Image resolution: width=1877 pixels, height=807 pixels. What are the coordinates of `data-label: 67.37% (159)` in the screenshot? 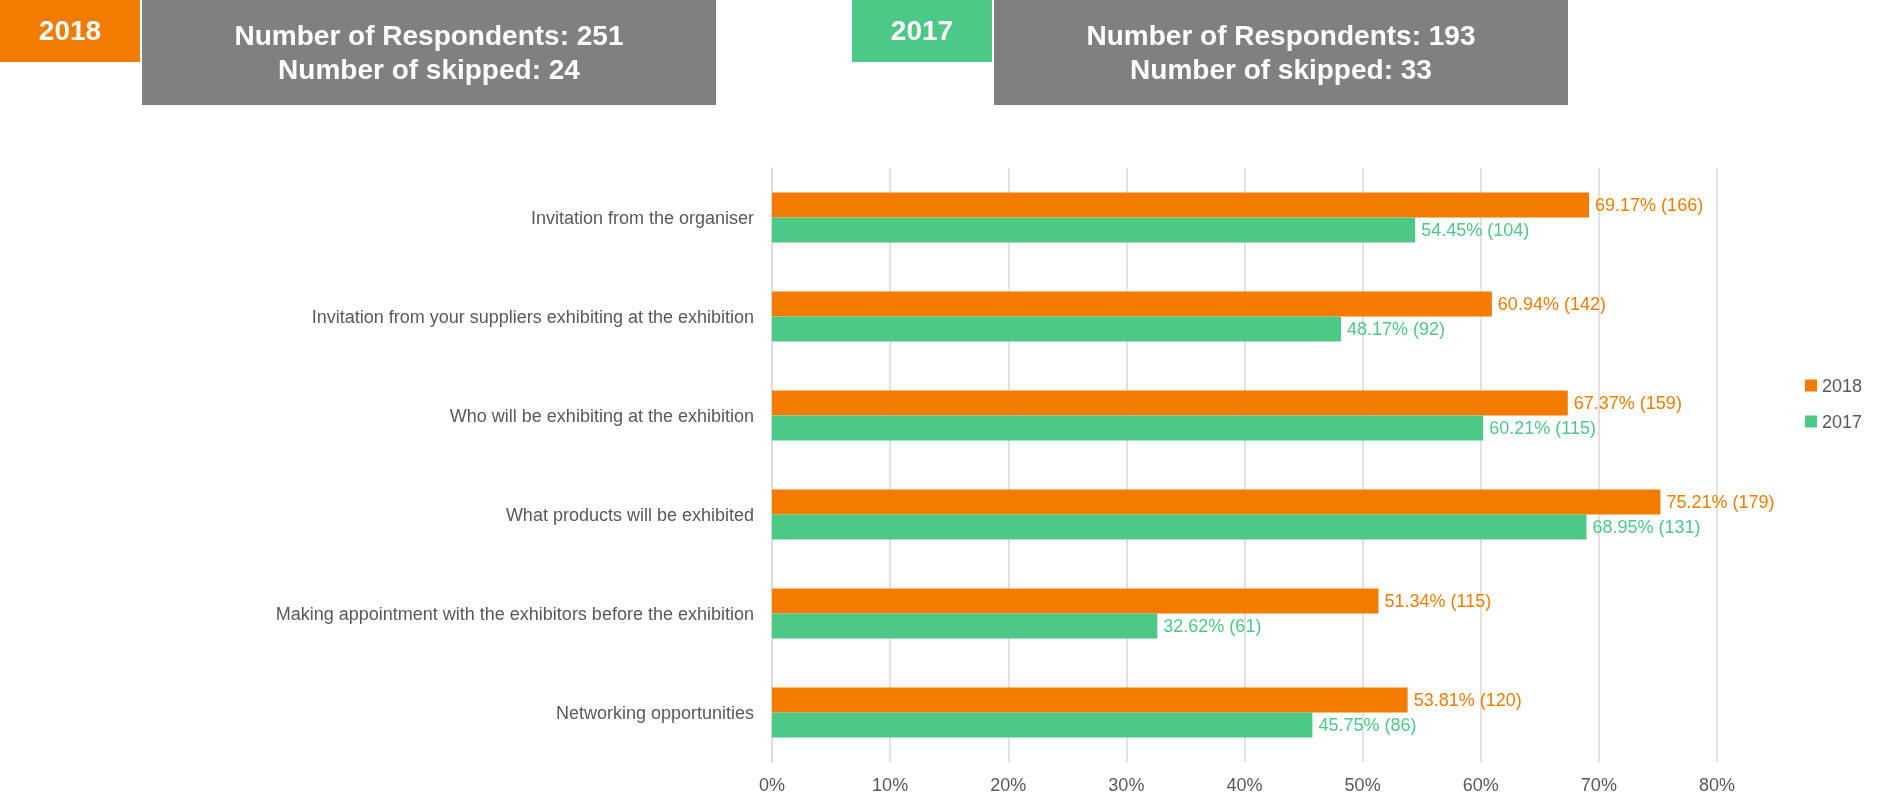 It's located at (1627, 403).